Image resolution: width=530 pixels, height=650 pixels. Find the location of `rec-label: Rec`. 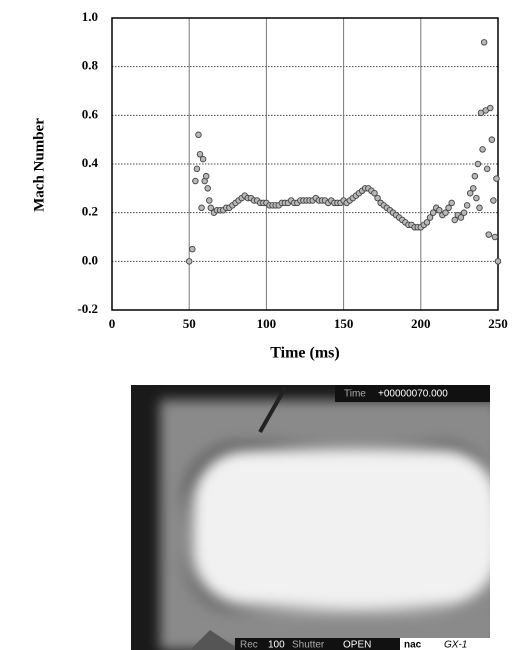

rec-label: Rec is located at coordinates (249, 645).